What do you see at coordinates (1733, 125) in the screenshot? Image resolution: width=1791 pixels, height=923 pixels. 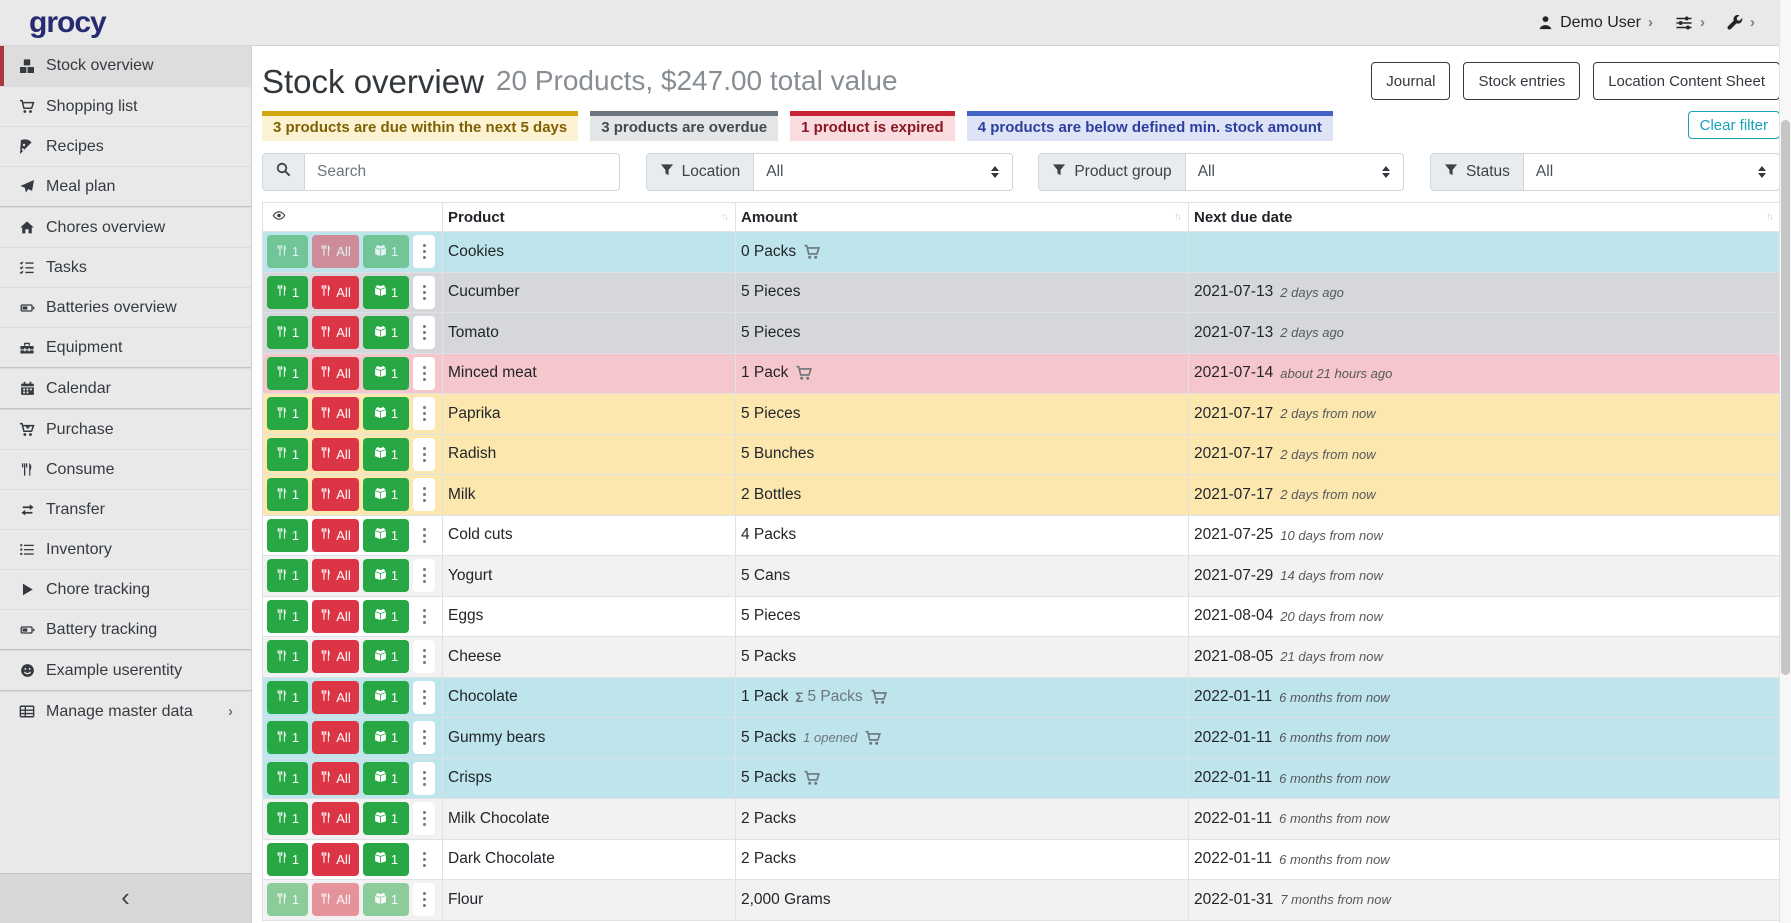 I see `clear-filter-button: Clear filter` at bounding box center [1733, 125].